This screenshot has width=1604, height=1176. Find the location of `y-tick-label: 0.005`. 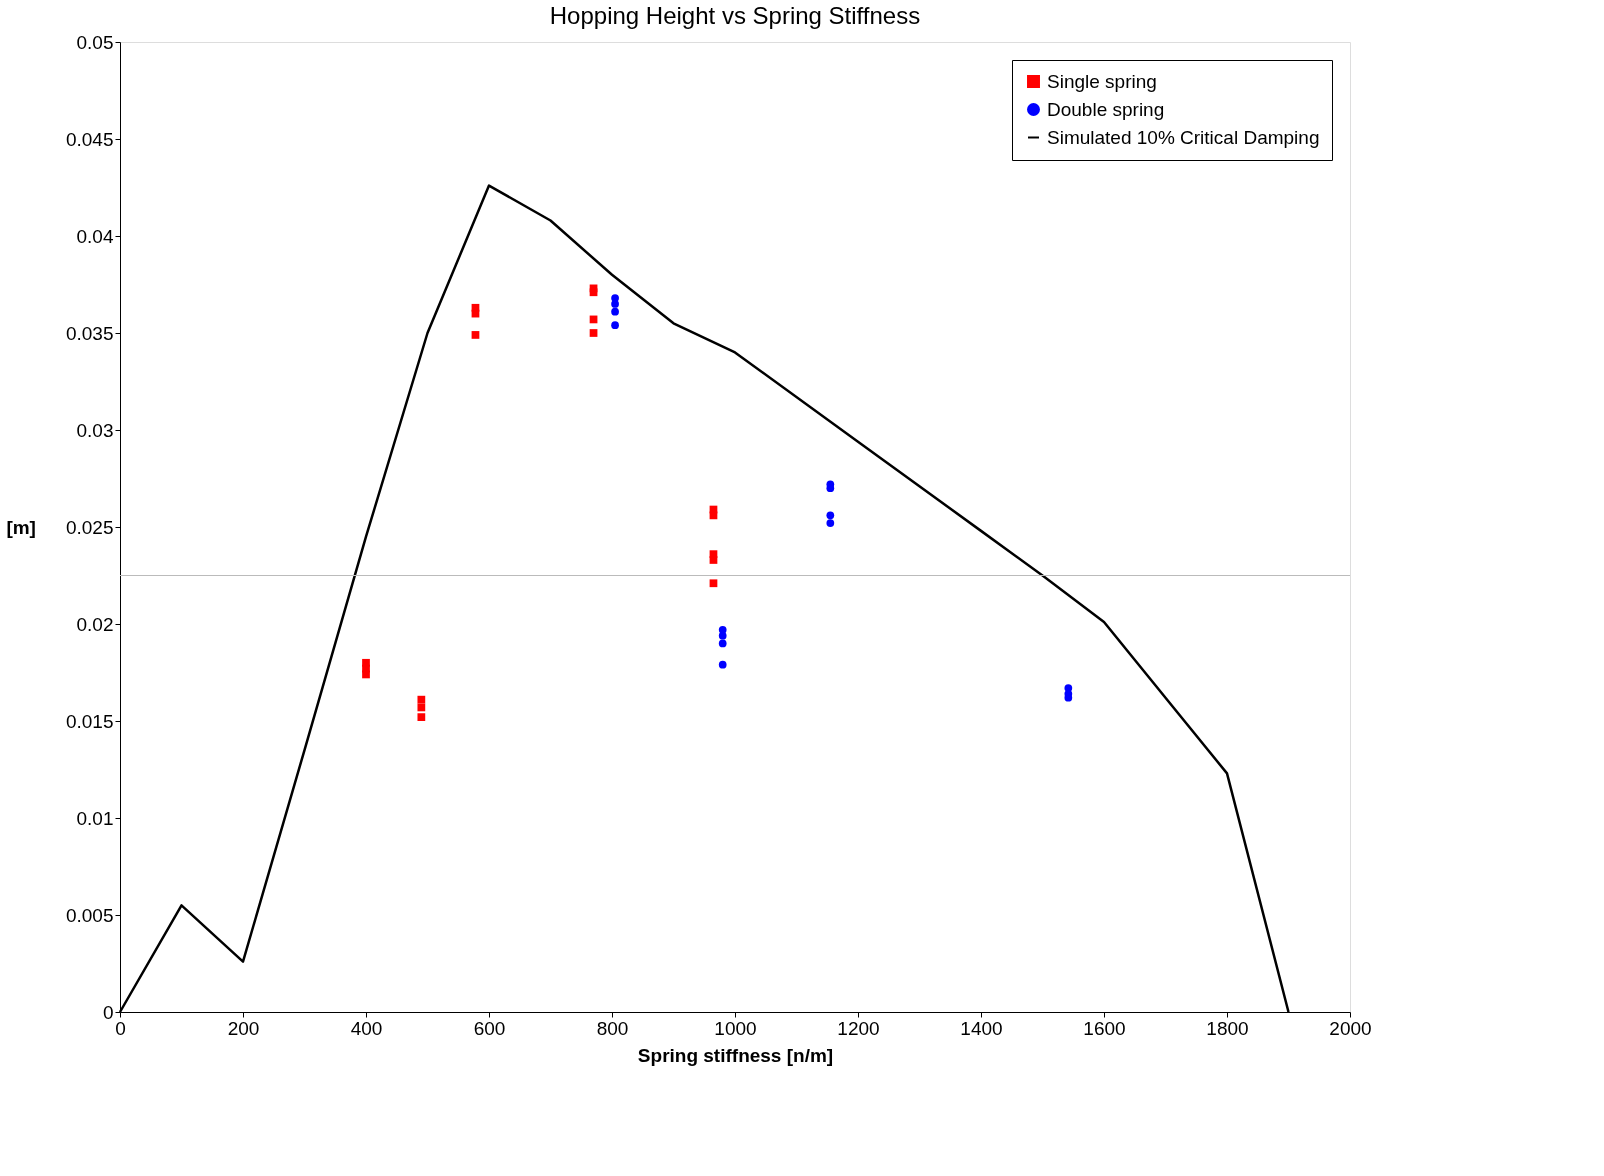

y-tick-label: 0.005 is located at coordinates (89, 915).